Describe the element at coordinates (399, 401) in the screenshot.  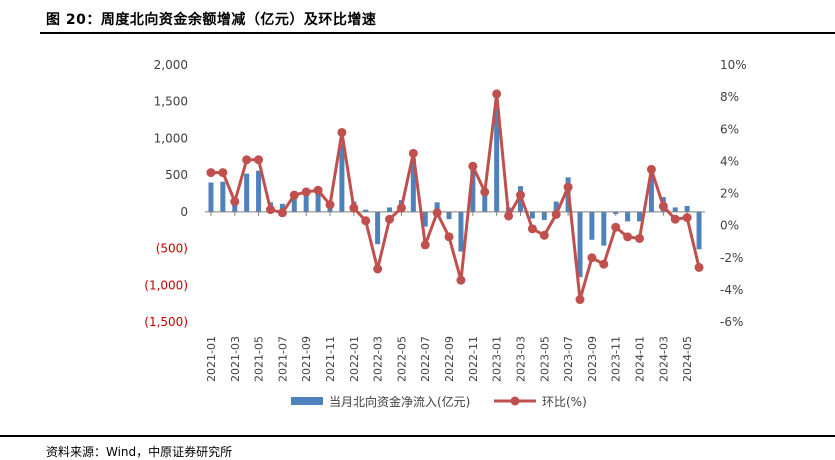
I see `legend-bar-label: 当月北向资金净流入(亿元)` at that location.